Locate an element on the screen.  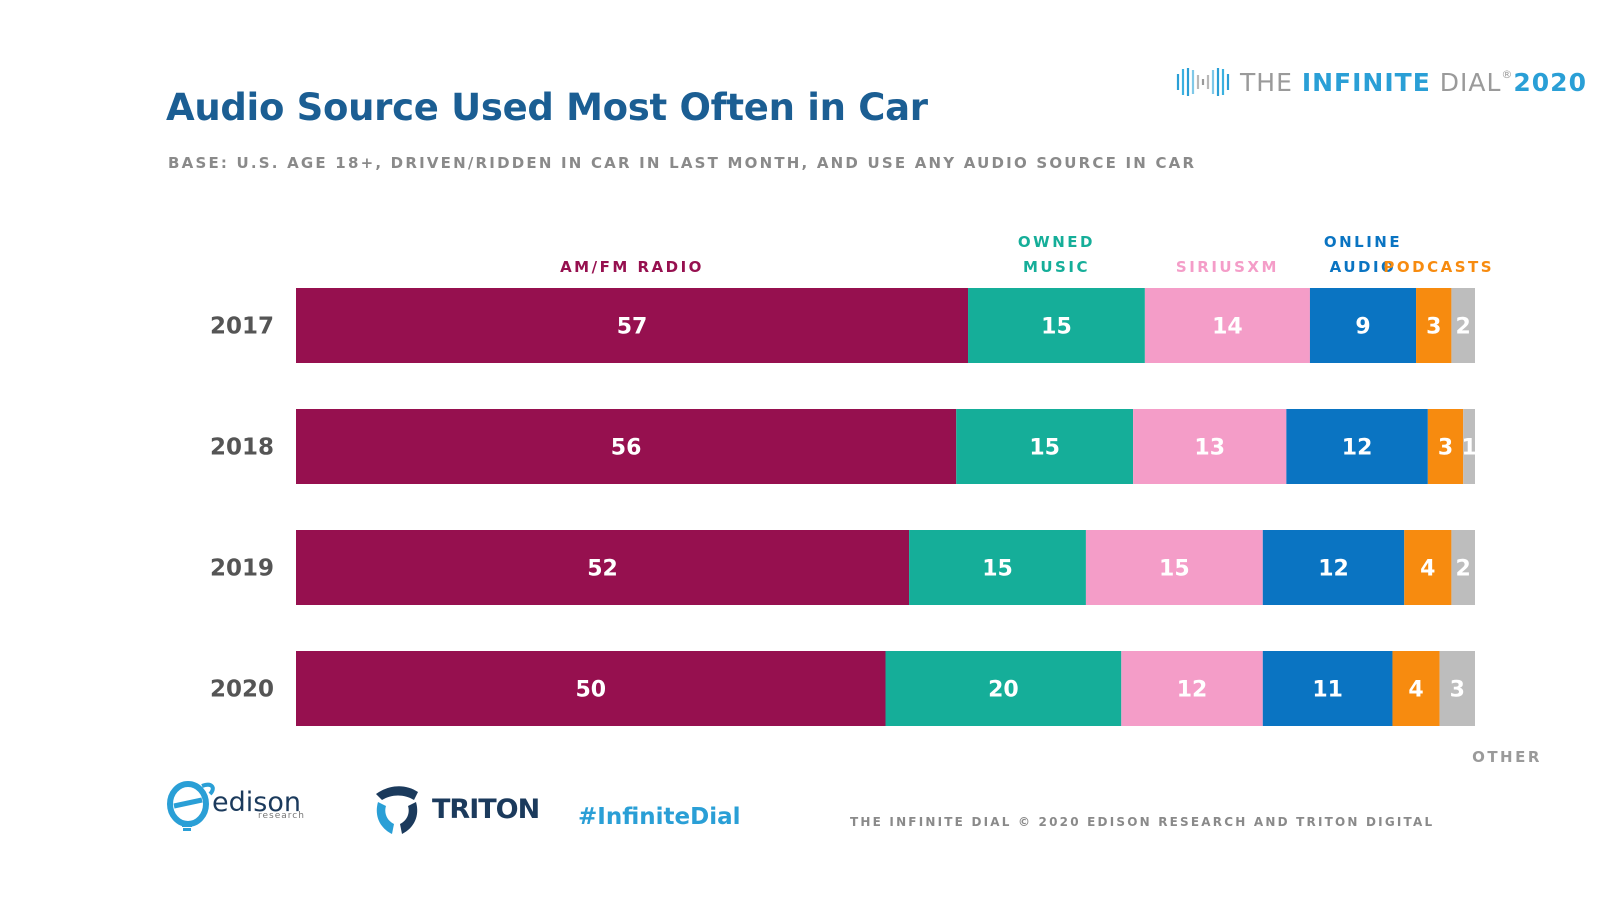
data-label-podcasts-2018: 3 is located at coordinates (1445, 448).